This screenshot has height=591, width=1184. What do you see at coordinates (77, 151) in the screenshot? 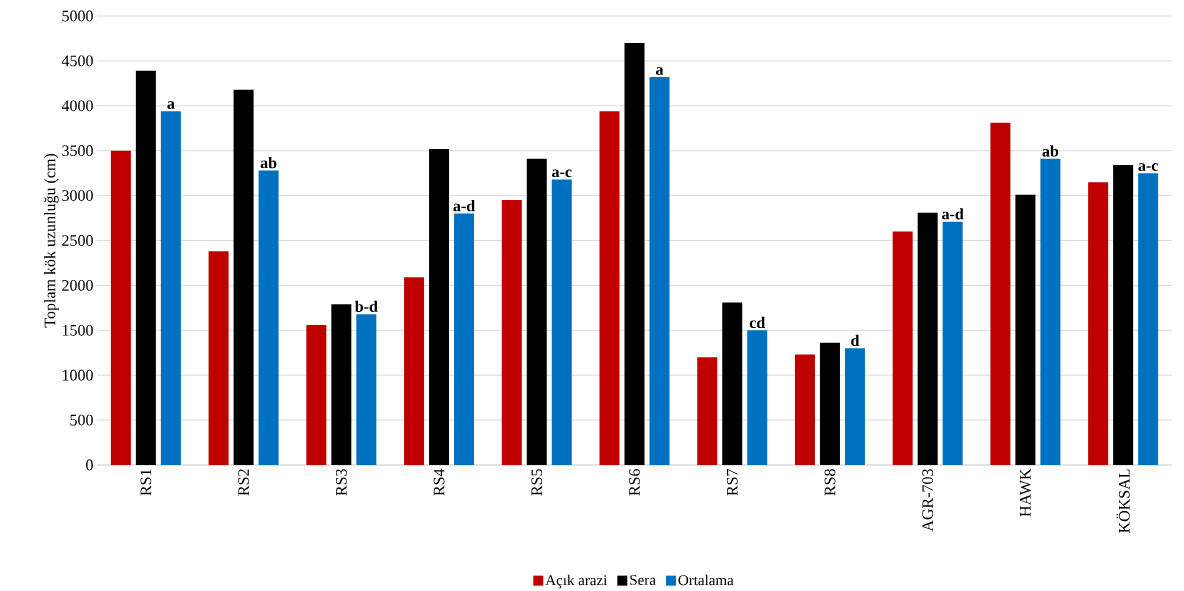
I see `y-tick-label: 3500` at bounding box center [77, 151].